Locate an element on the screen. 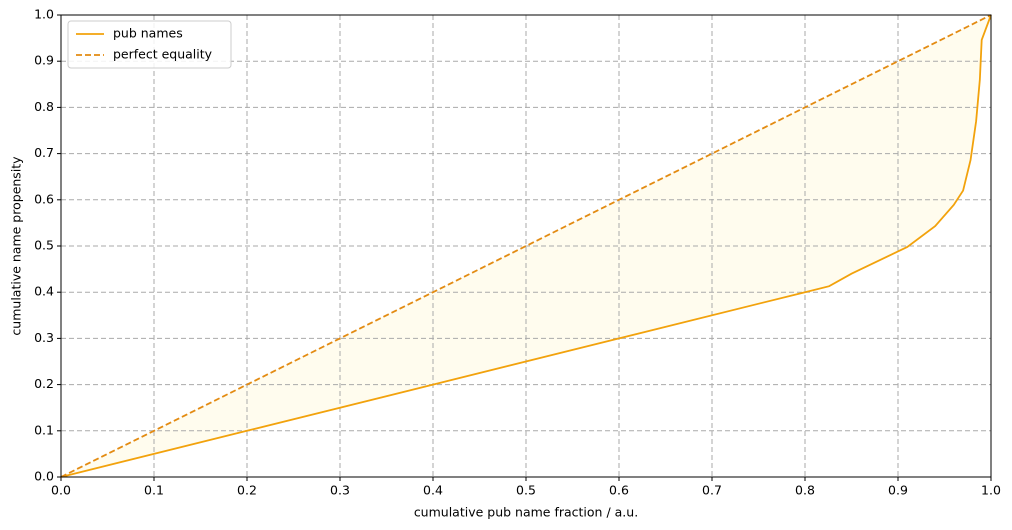  y-tick-label: 1.0 is located at coordinates (44, 14).